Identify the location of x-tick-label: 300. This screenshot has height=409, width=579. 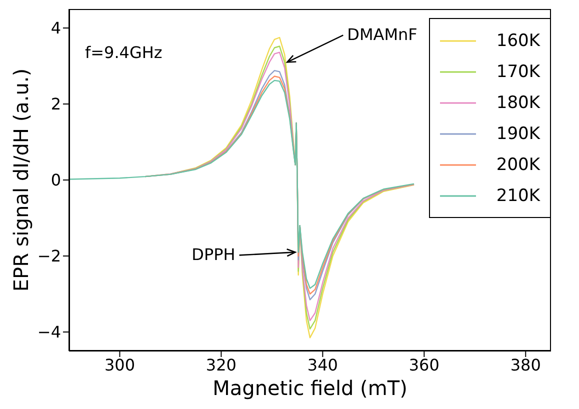
(120, 364).